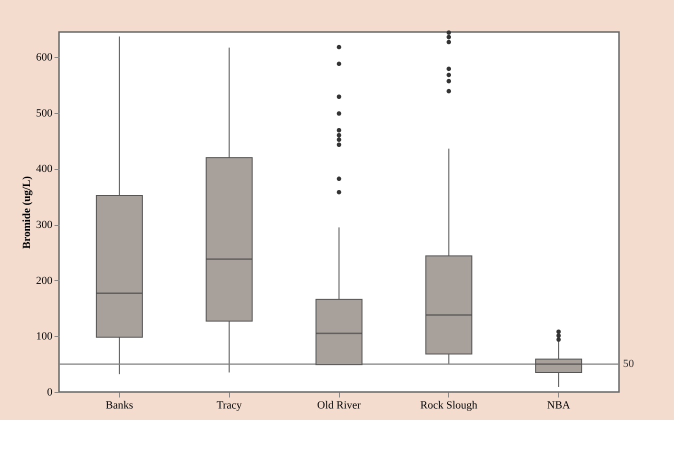 This screenshot has height=453, width=683. I want to click on y-tick-label: 100, so click(44, 336).